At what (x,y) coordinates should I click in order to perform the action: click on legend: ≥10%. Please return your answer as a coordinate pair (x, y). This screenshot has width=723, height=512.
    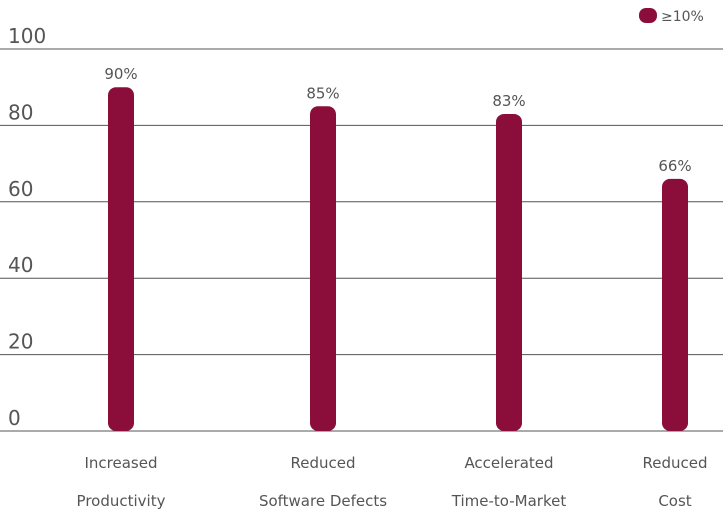
    Looking at the image, I should click on (671, 16).